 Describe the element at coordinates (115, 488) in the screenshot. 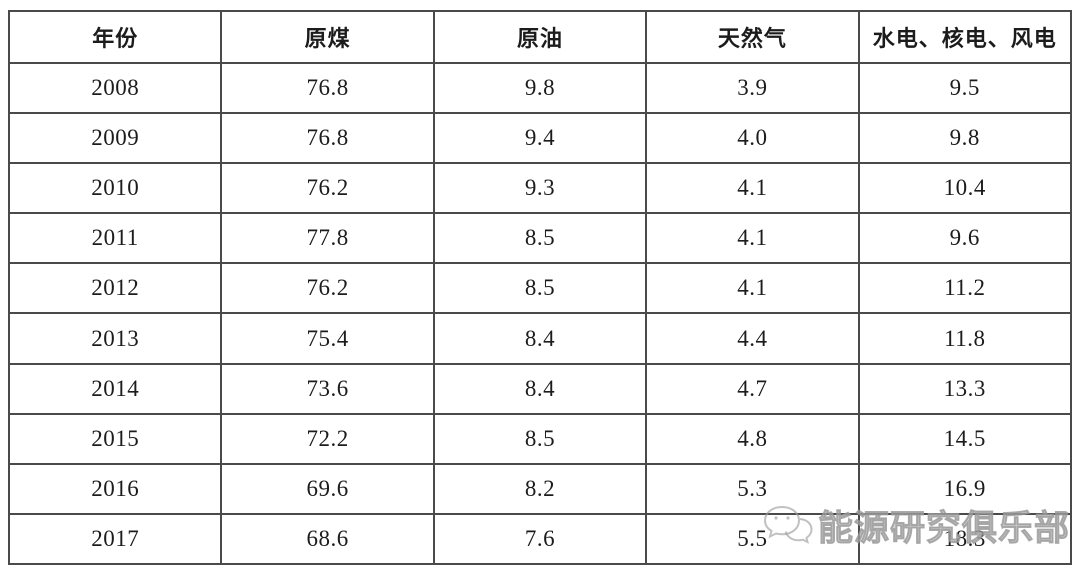

I see `year-cell: 2016` at that location.